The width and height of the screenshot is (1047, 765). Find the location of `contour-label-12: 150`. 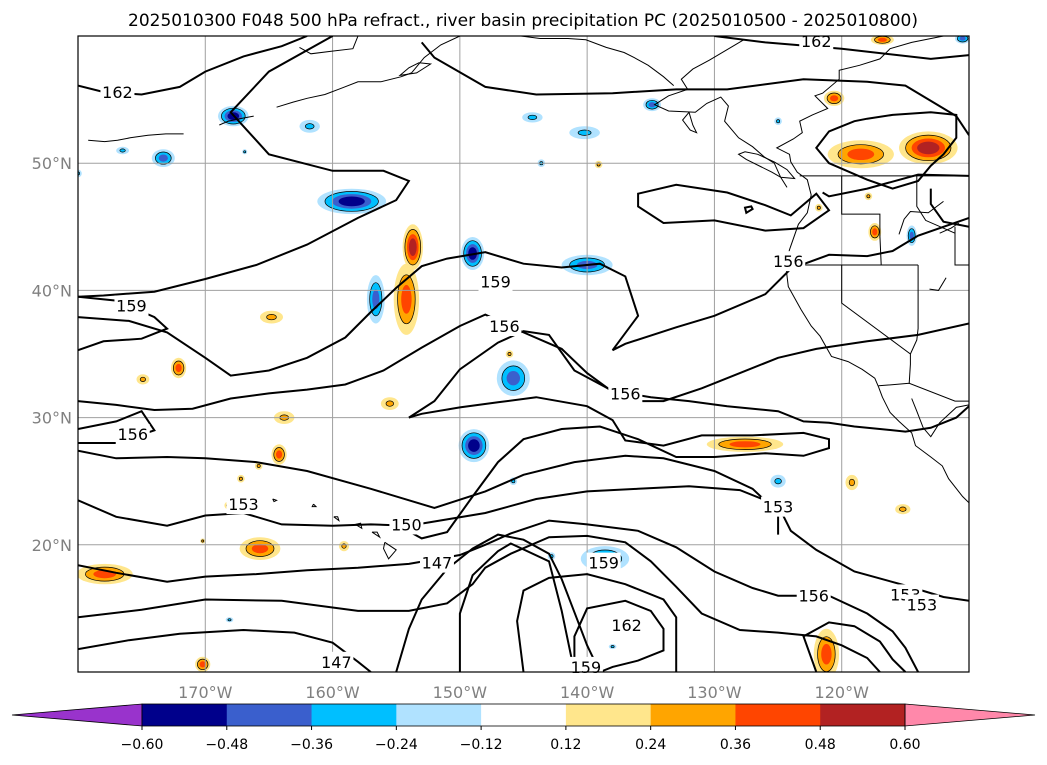

contour-label-12: 150 is located at coordinates (406, 524).